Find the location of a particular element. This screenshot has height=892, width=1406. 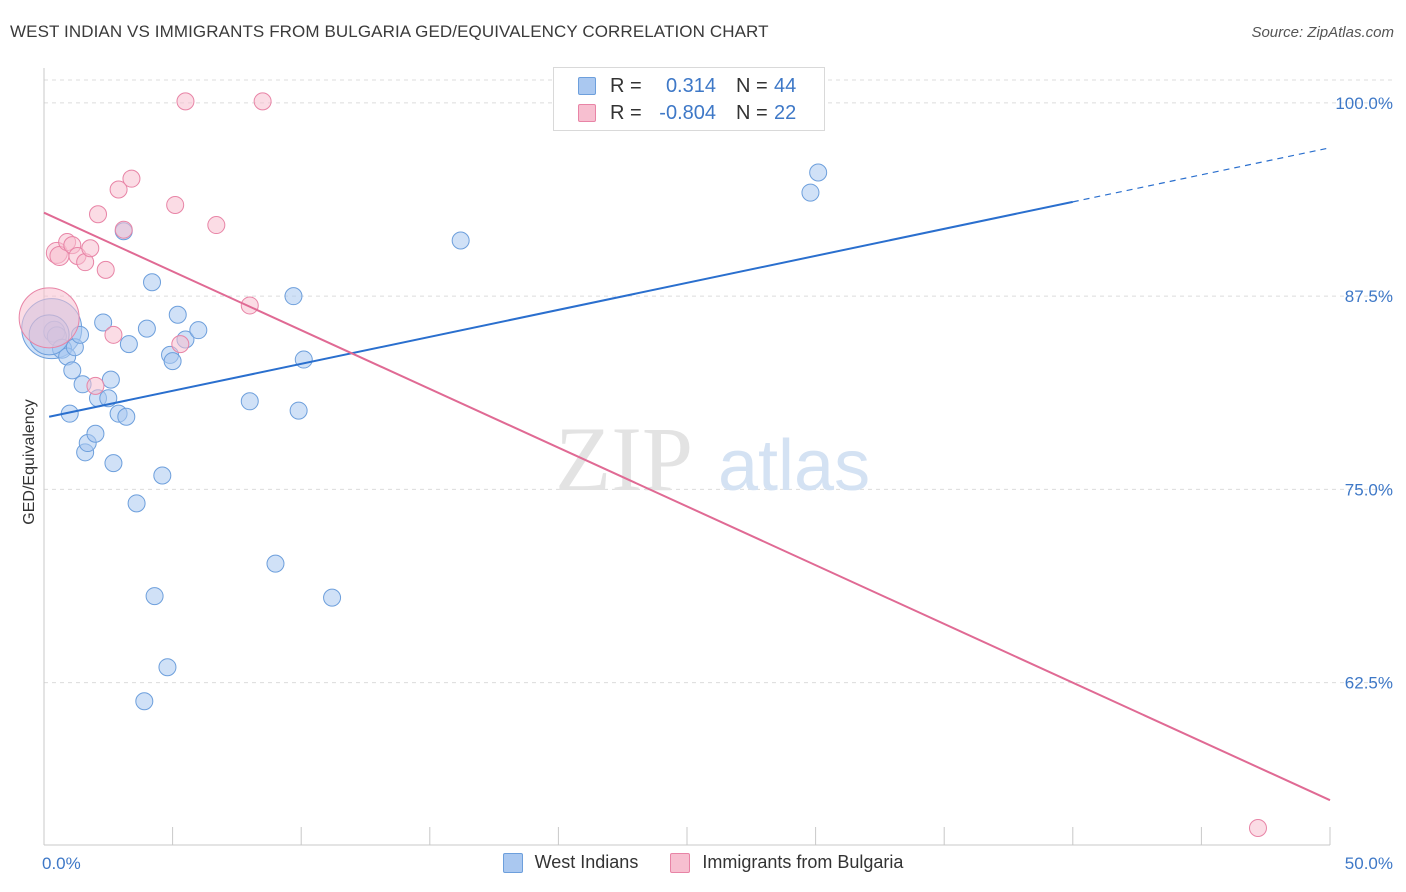

watermark-atlas: atlas is located at coordinates (794, 466).